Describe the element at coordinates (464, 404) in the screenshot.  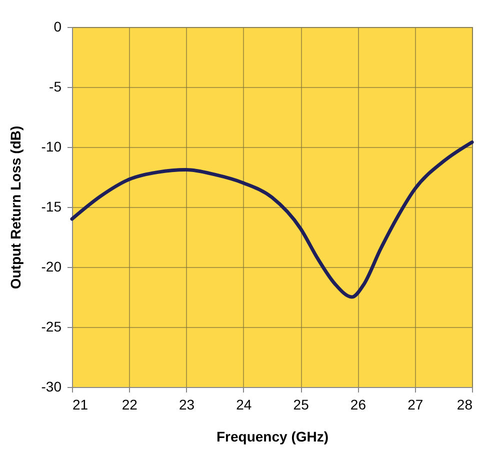
I see `x-tick-label: 28` at that location.